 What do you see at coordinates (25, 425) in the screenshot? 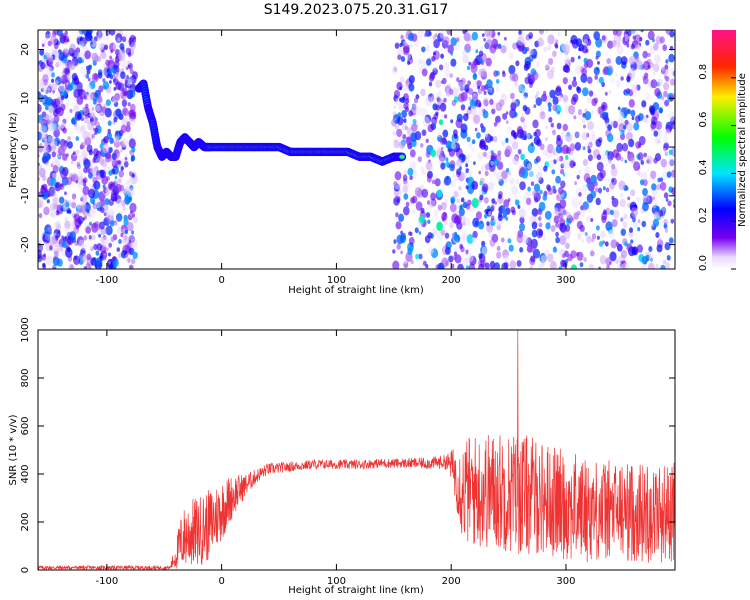
I see `y-tick-label: 600` at bounding box center [25, 425].